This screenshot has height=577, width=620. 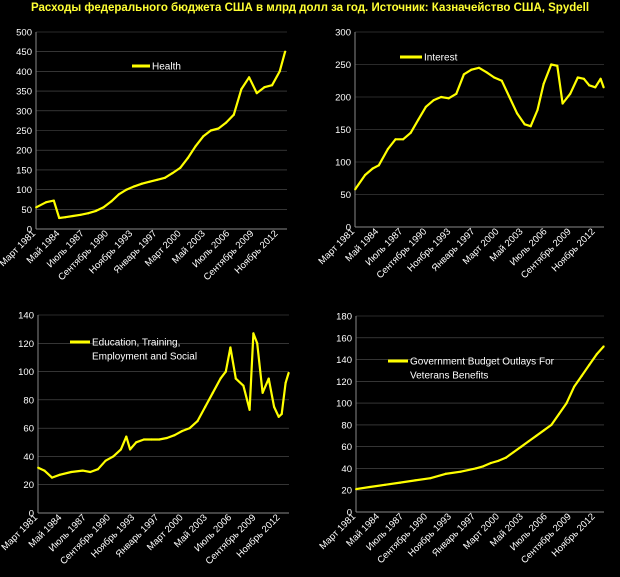 What do you see at coordinates (482, 362) in the screenshot?
I see `legend-label: Government Budget Outlays For` at bounding box center [482, 362].